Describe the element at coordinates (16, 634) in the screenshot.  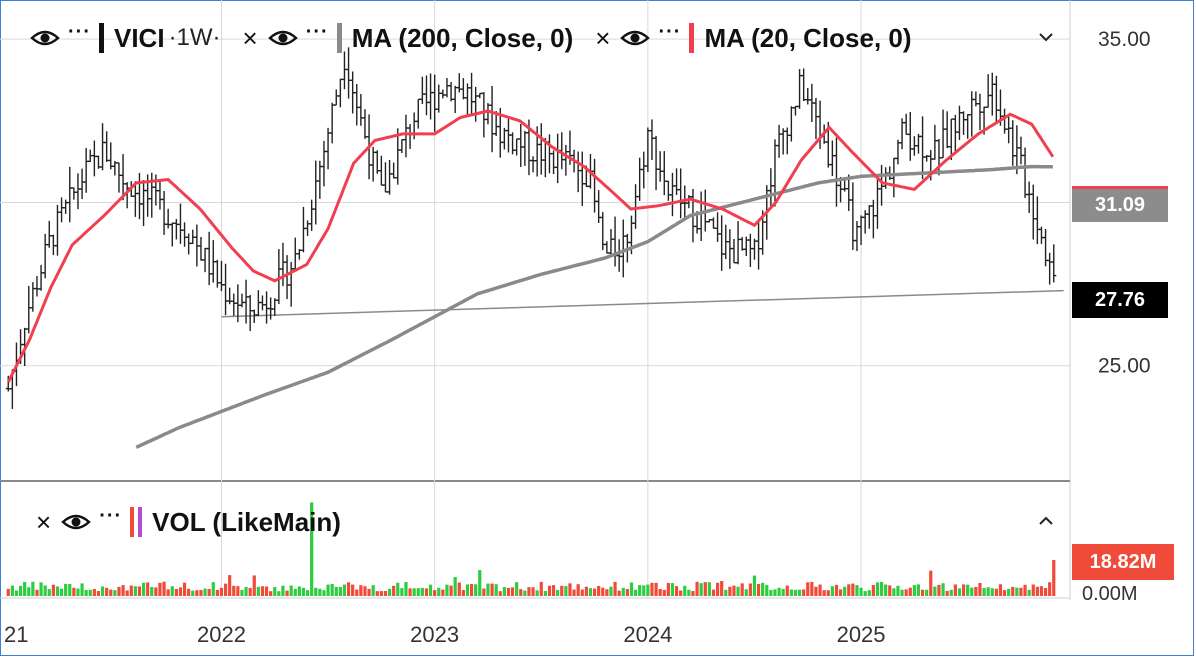
I see `x-tick-label: 21` at that location.